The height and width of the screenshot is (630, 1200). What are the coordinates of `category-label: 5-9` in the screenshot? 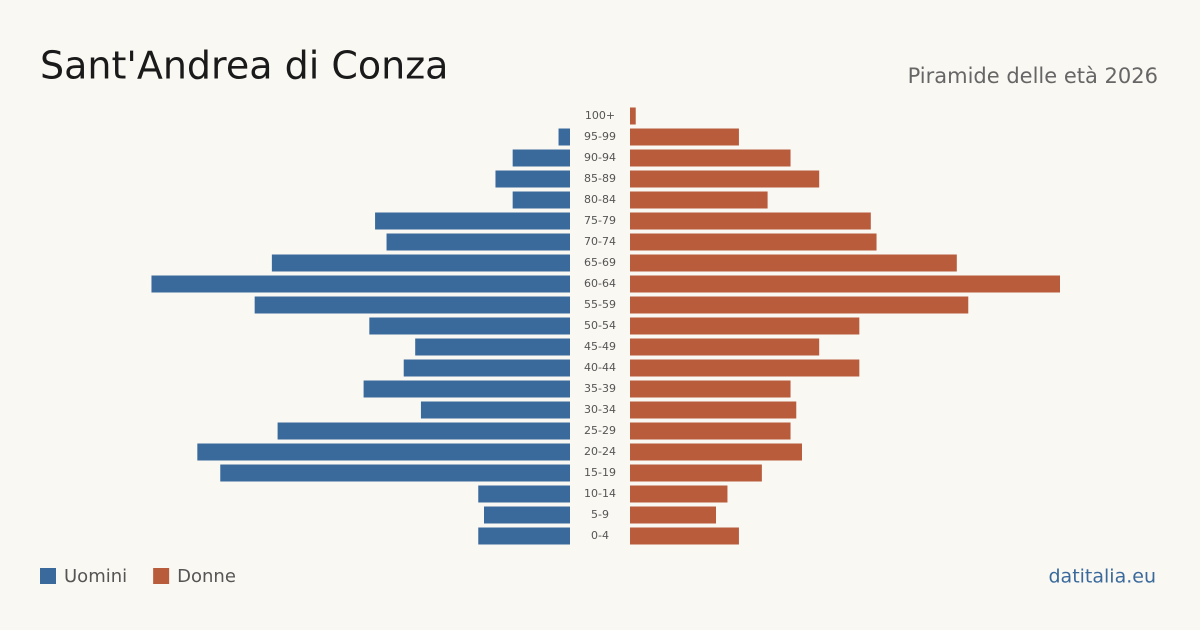 It's located at (600, 514).